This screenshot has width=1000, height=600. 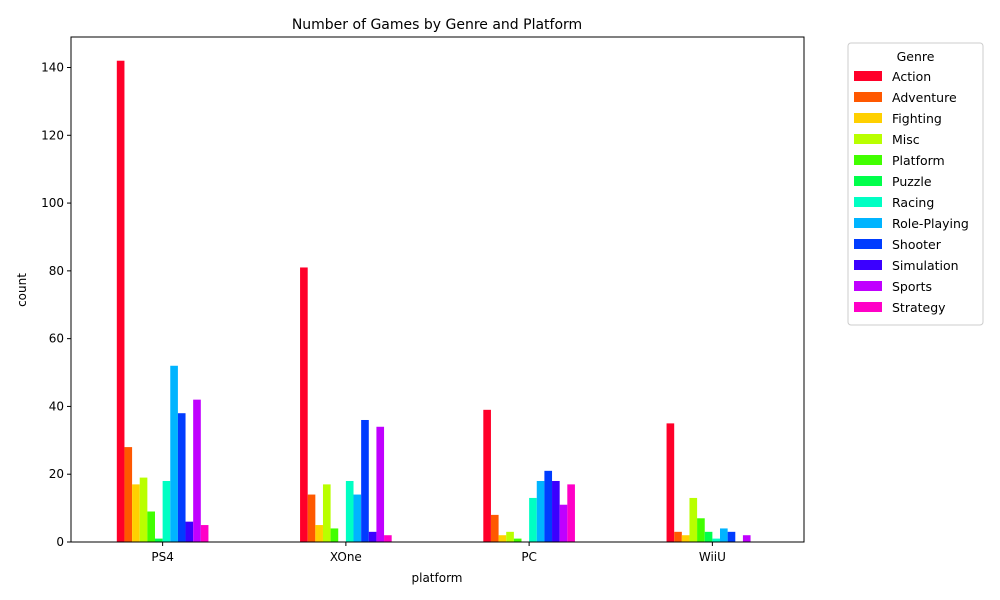 What do you see at coordinates (56, 474) in the screenshot?
I see `y-tick-label: 20` at bounding box center [56, 474].